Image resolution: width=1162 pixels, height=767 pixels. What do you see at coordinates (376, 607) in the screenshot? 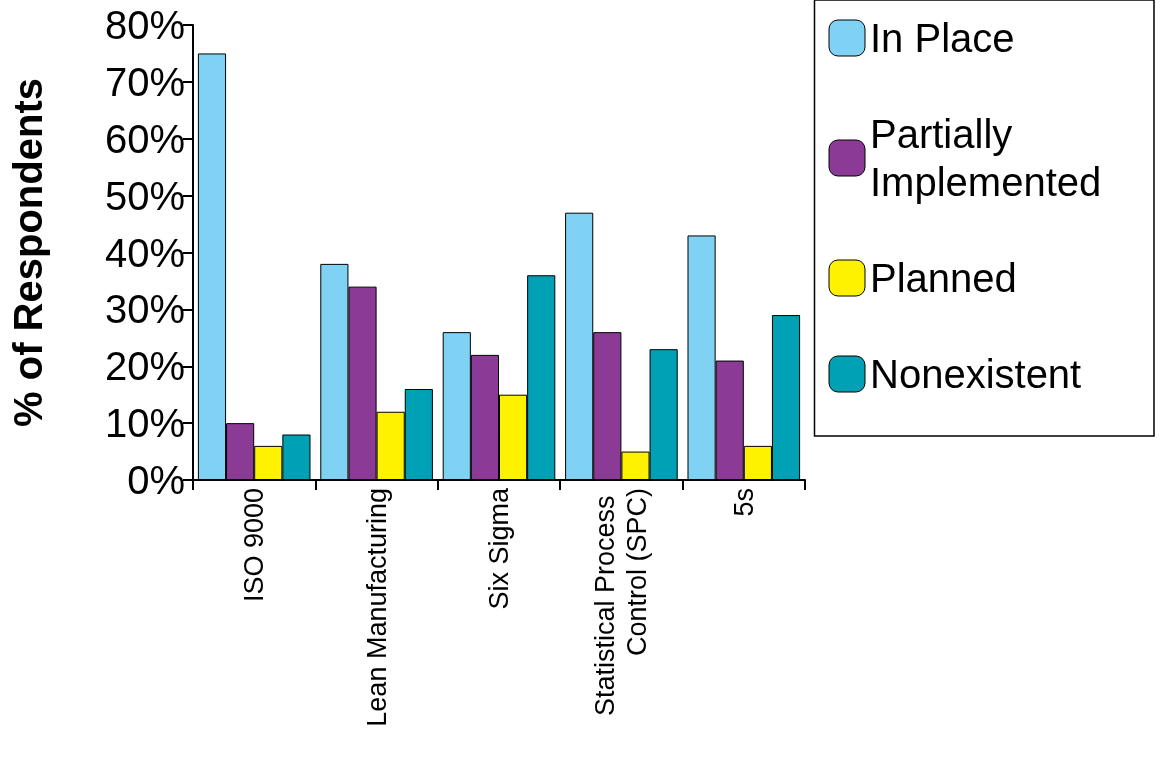
I see `x-tick-label: Lean Manufacturing` at bounding box center [376, 607].